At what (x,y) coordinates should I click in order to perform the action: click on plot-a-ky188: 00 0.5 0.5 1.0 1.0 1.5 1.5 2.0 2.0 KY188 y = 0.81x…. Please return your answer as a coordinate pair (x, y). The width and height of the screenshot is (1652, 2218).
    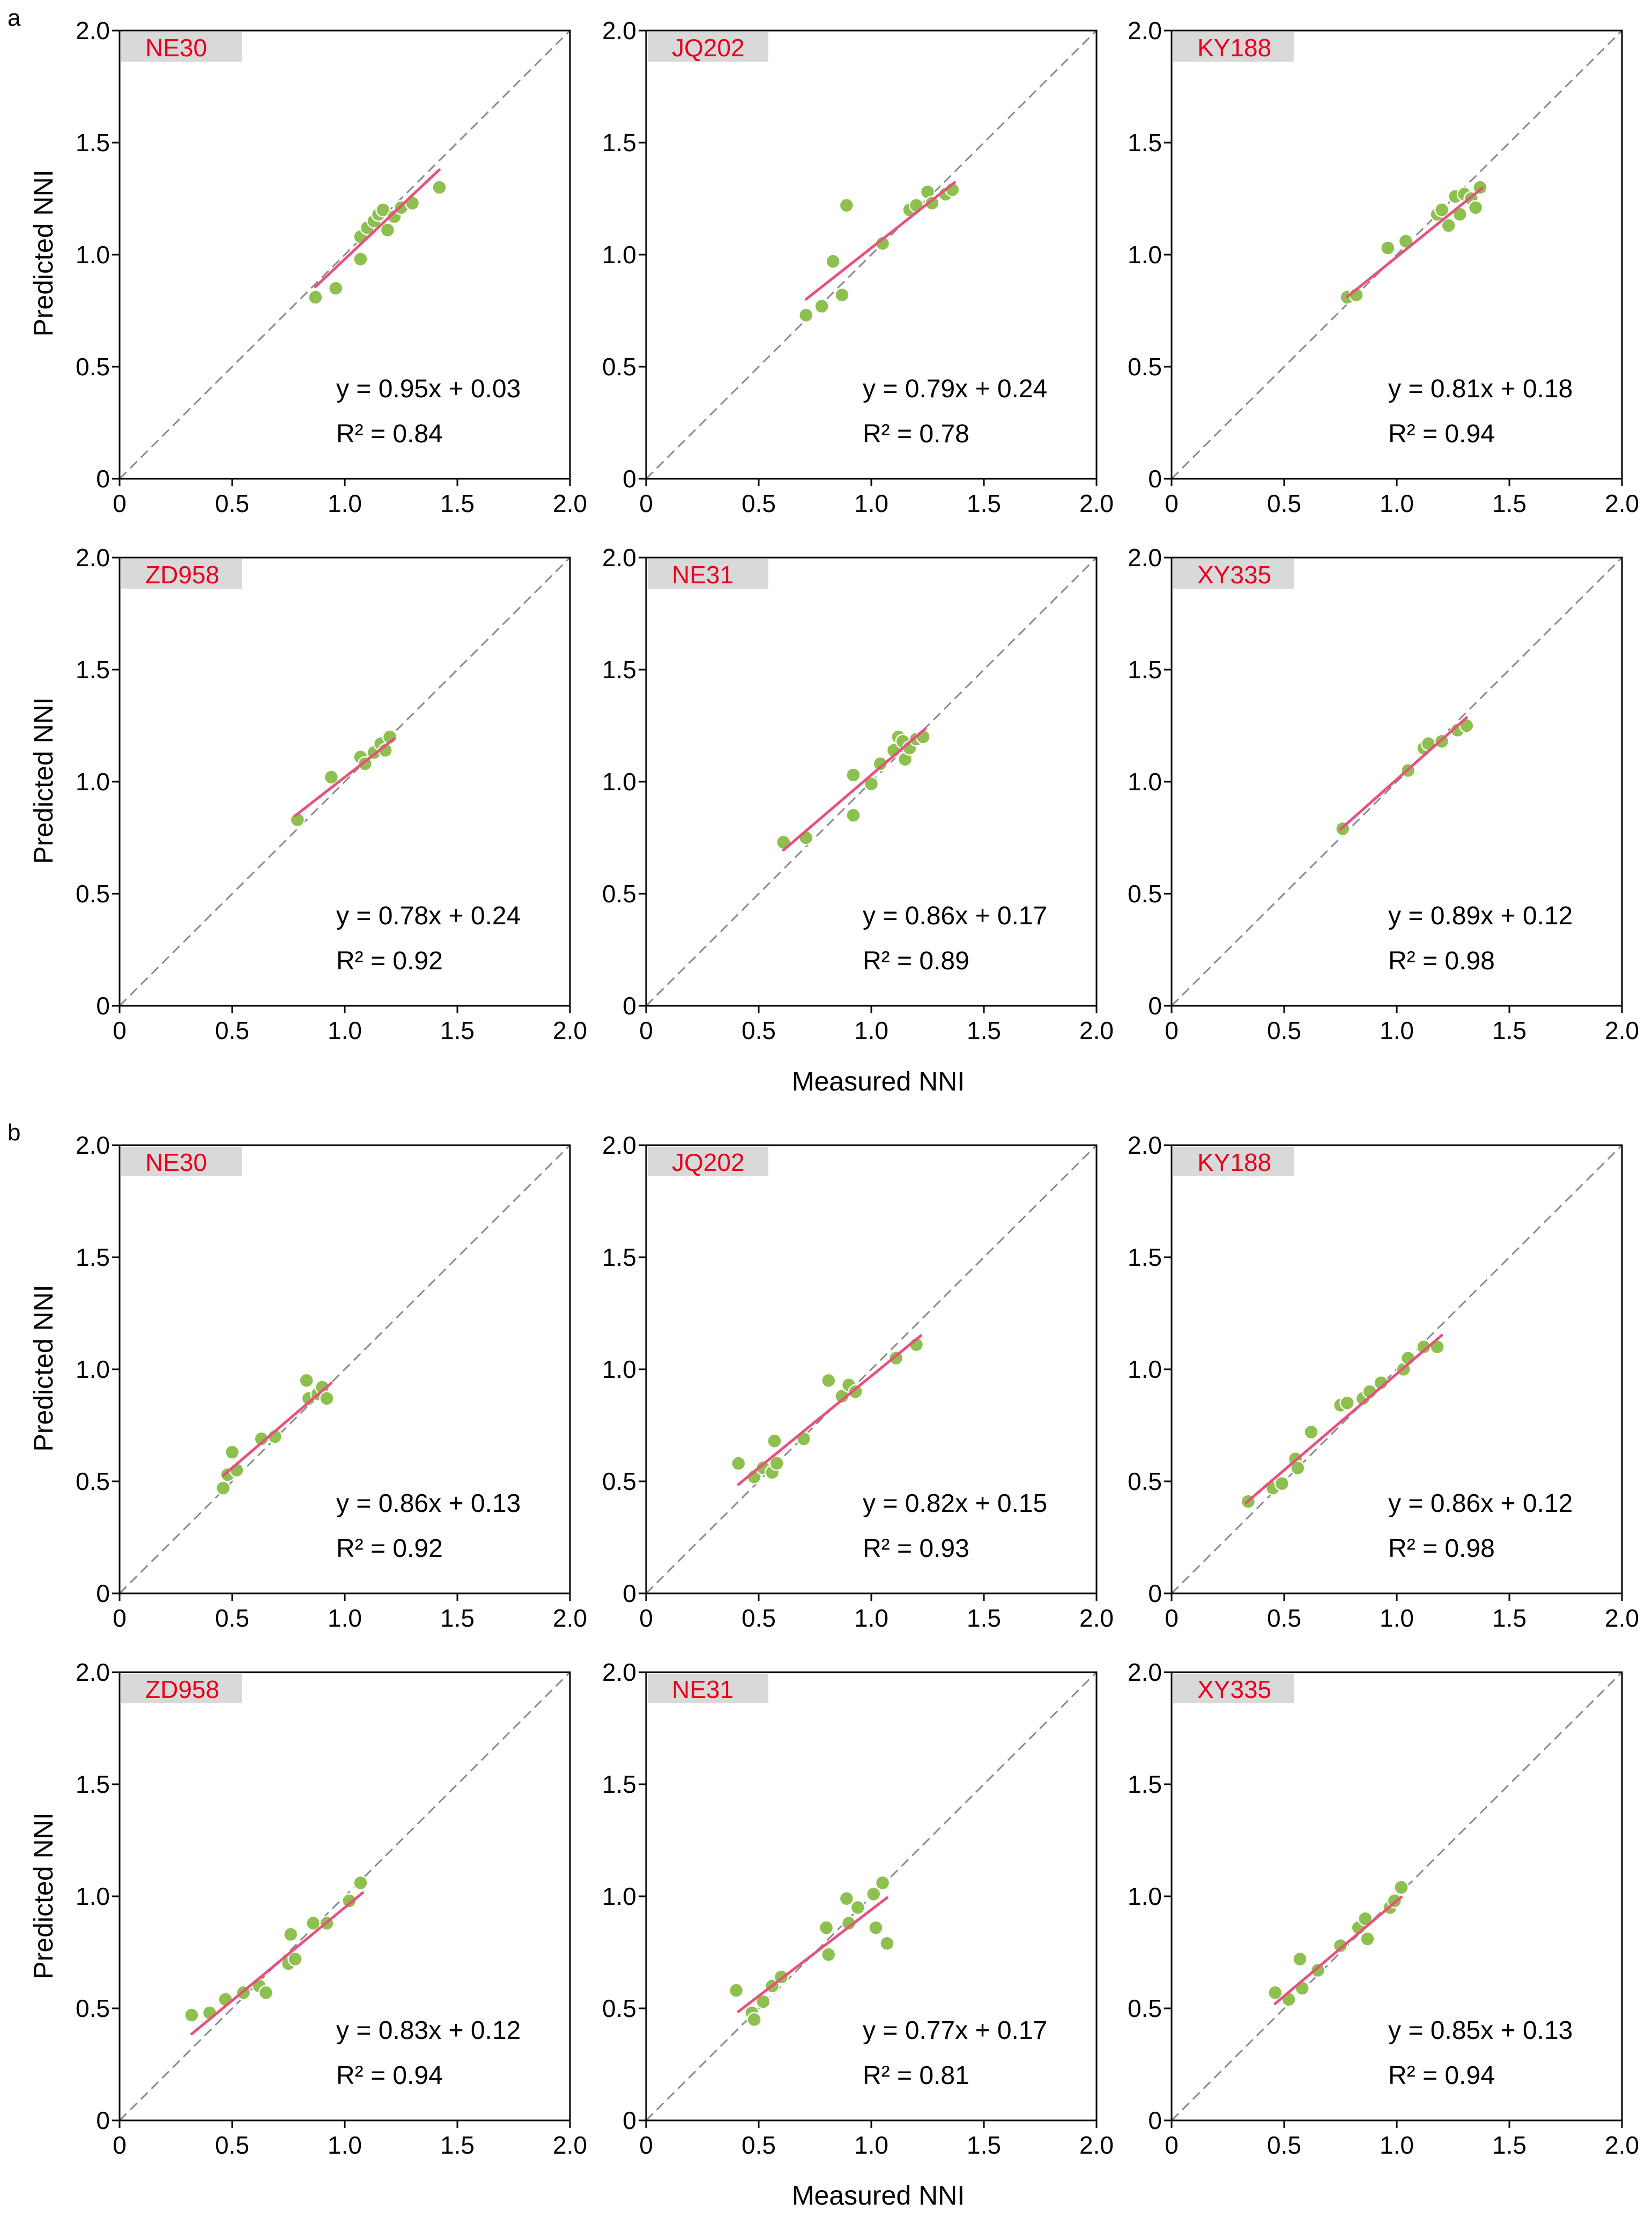
    Looking at the image, I should click on (1383, 267).